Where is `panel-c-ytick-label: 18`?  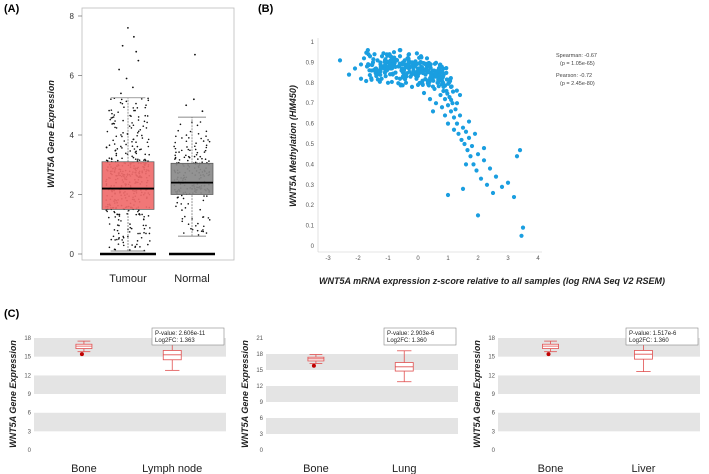 panel-c-ytick-label: 18 is located at coordinates (27, 339).